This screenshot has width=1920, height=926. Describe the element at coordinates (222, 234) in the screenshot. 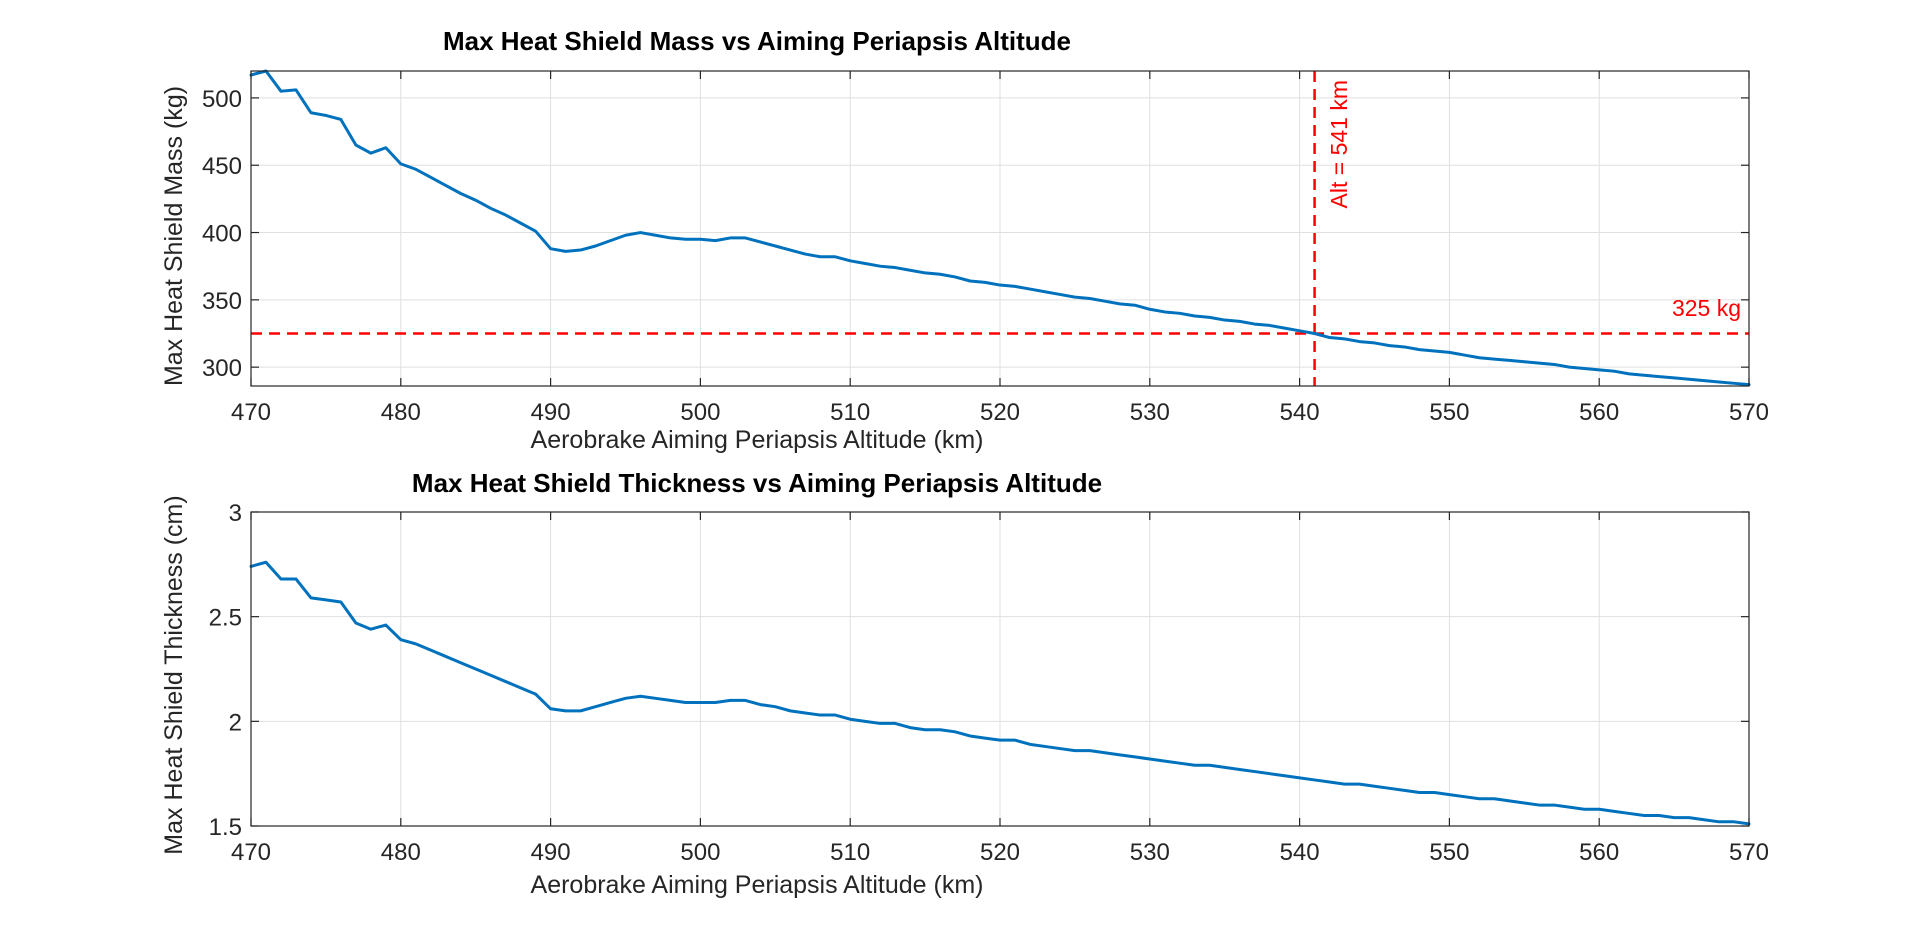

I see `mass-ytick-label: 400` at that location.